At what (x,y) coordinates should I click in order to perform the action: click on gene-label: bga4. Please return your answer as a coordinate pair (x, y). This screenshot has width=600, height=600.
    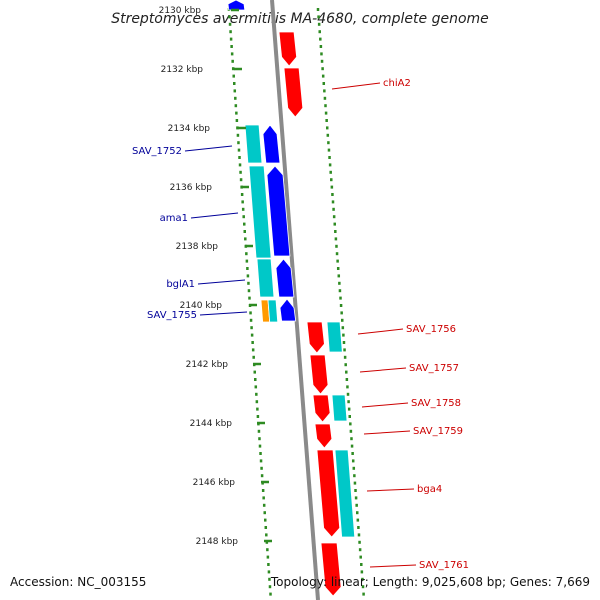
    Looking at the image, I should click on (429, 489).